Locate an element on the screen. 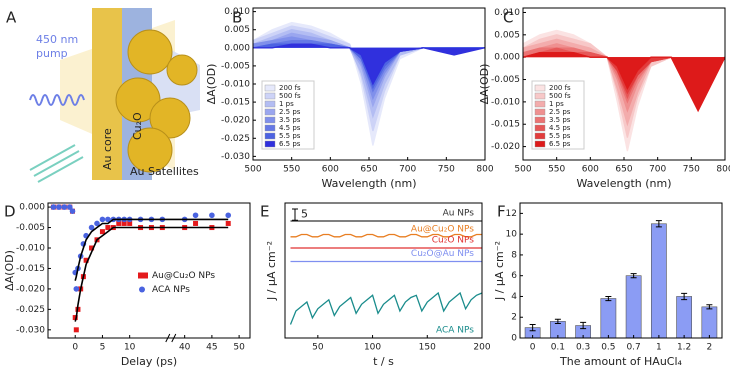 The height and width of the screenshot is (374, 730). legend-label: ACA NPs is located at coordinates (171, 290).